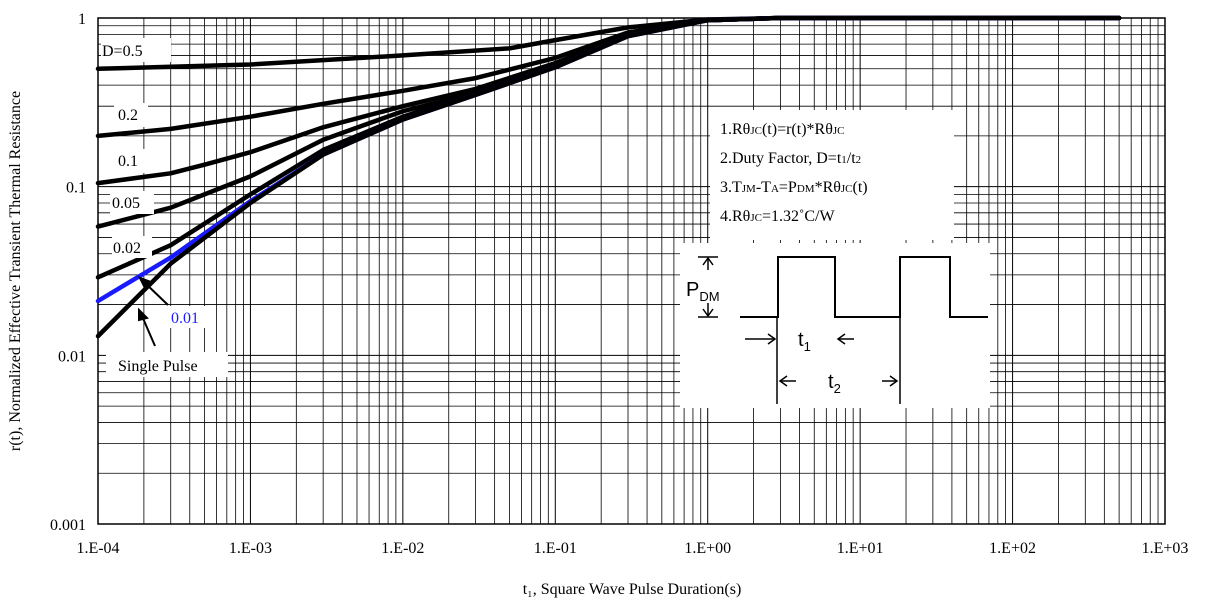 The image size is (1205, 603). I want to click on label-single-pulse: Single Pulse, so click(158, 366).